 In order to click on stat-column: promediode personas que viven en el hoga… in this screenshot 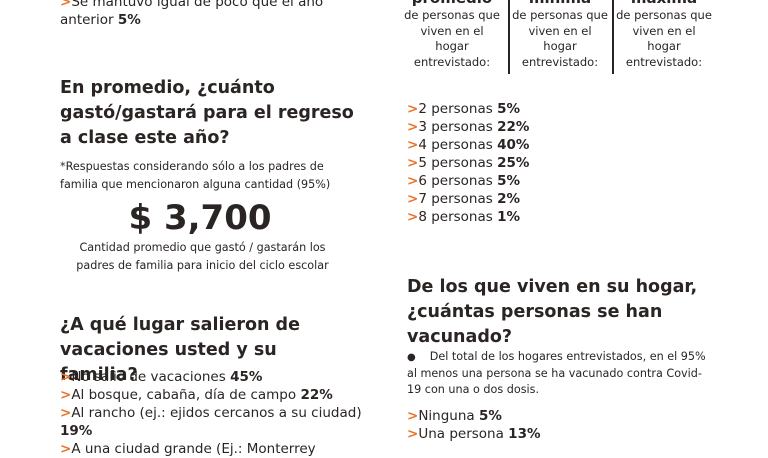, I will do `click(452, 35)`.